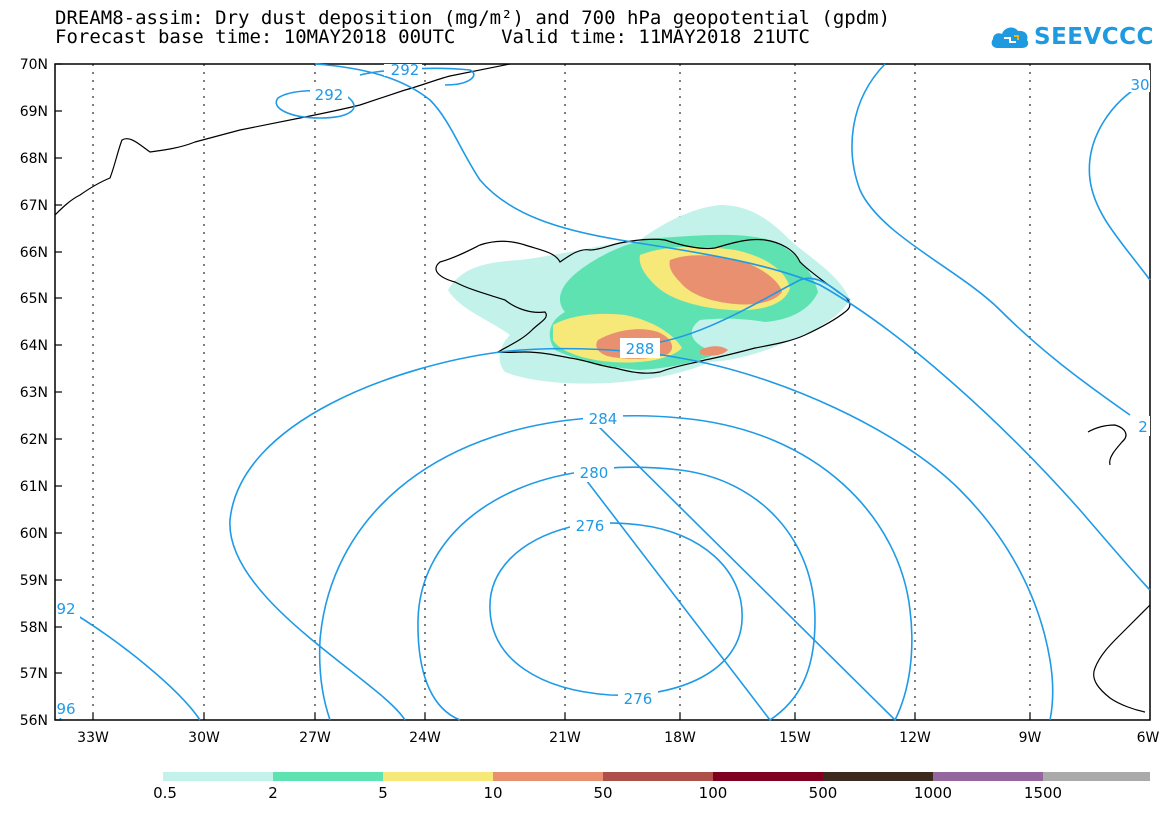  Describe the element at coordinates (34, 440) in the screenshot. I see `lat-label: 62N` at that location.